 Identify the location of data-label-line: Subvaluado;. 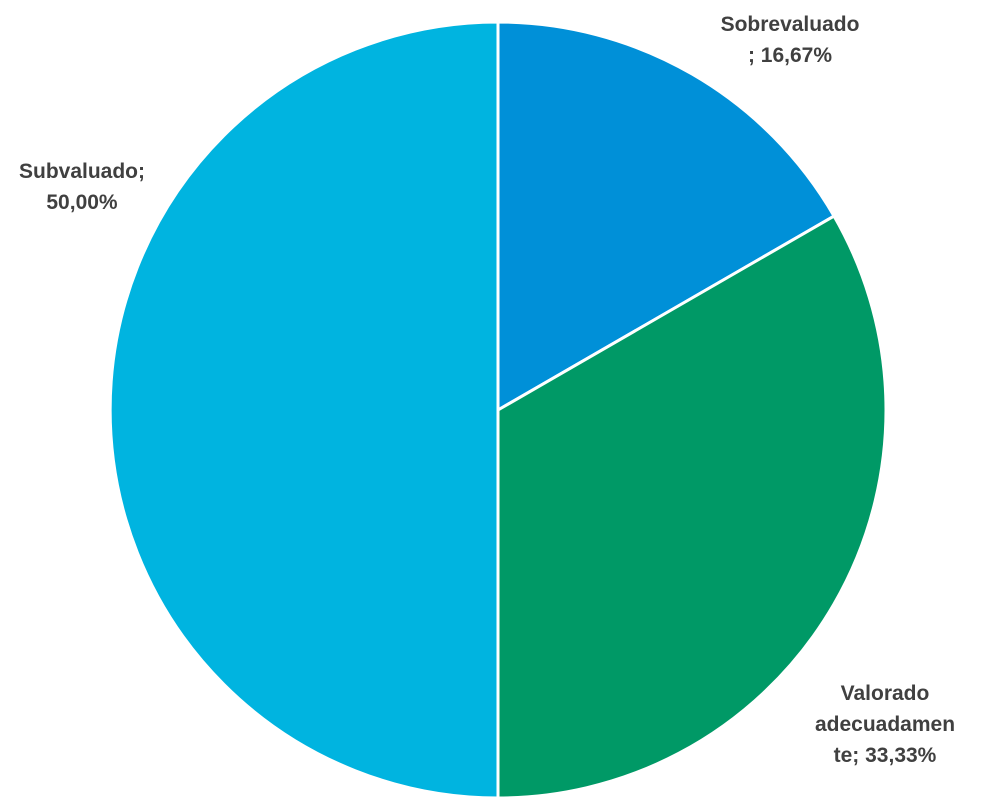
(82, 171).